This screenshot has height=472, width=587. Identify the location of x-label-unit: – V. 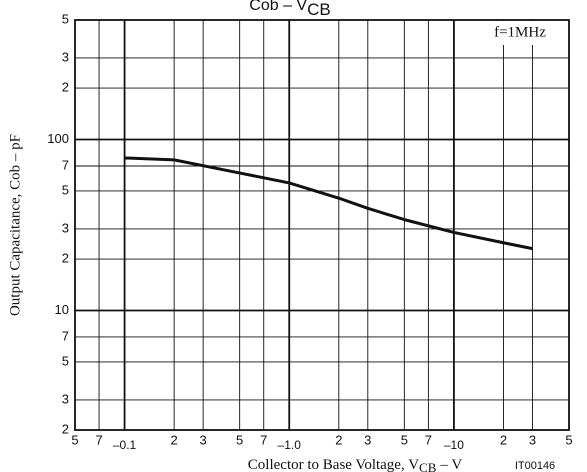
(450, 464).